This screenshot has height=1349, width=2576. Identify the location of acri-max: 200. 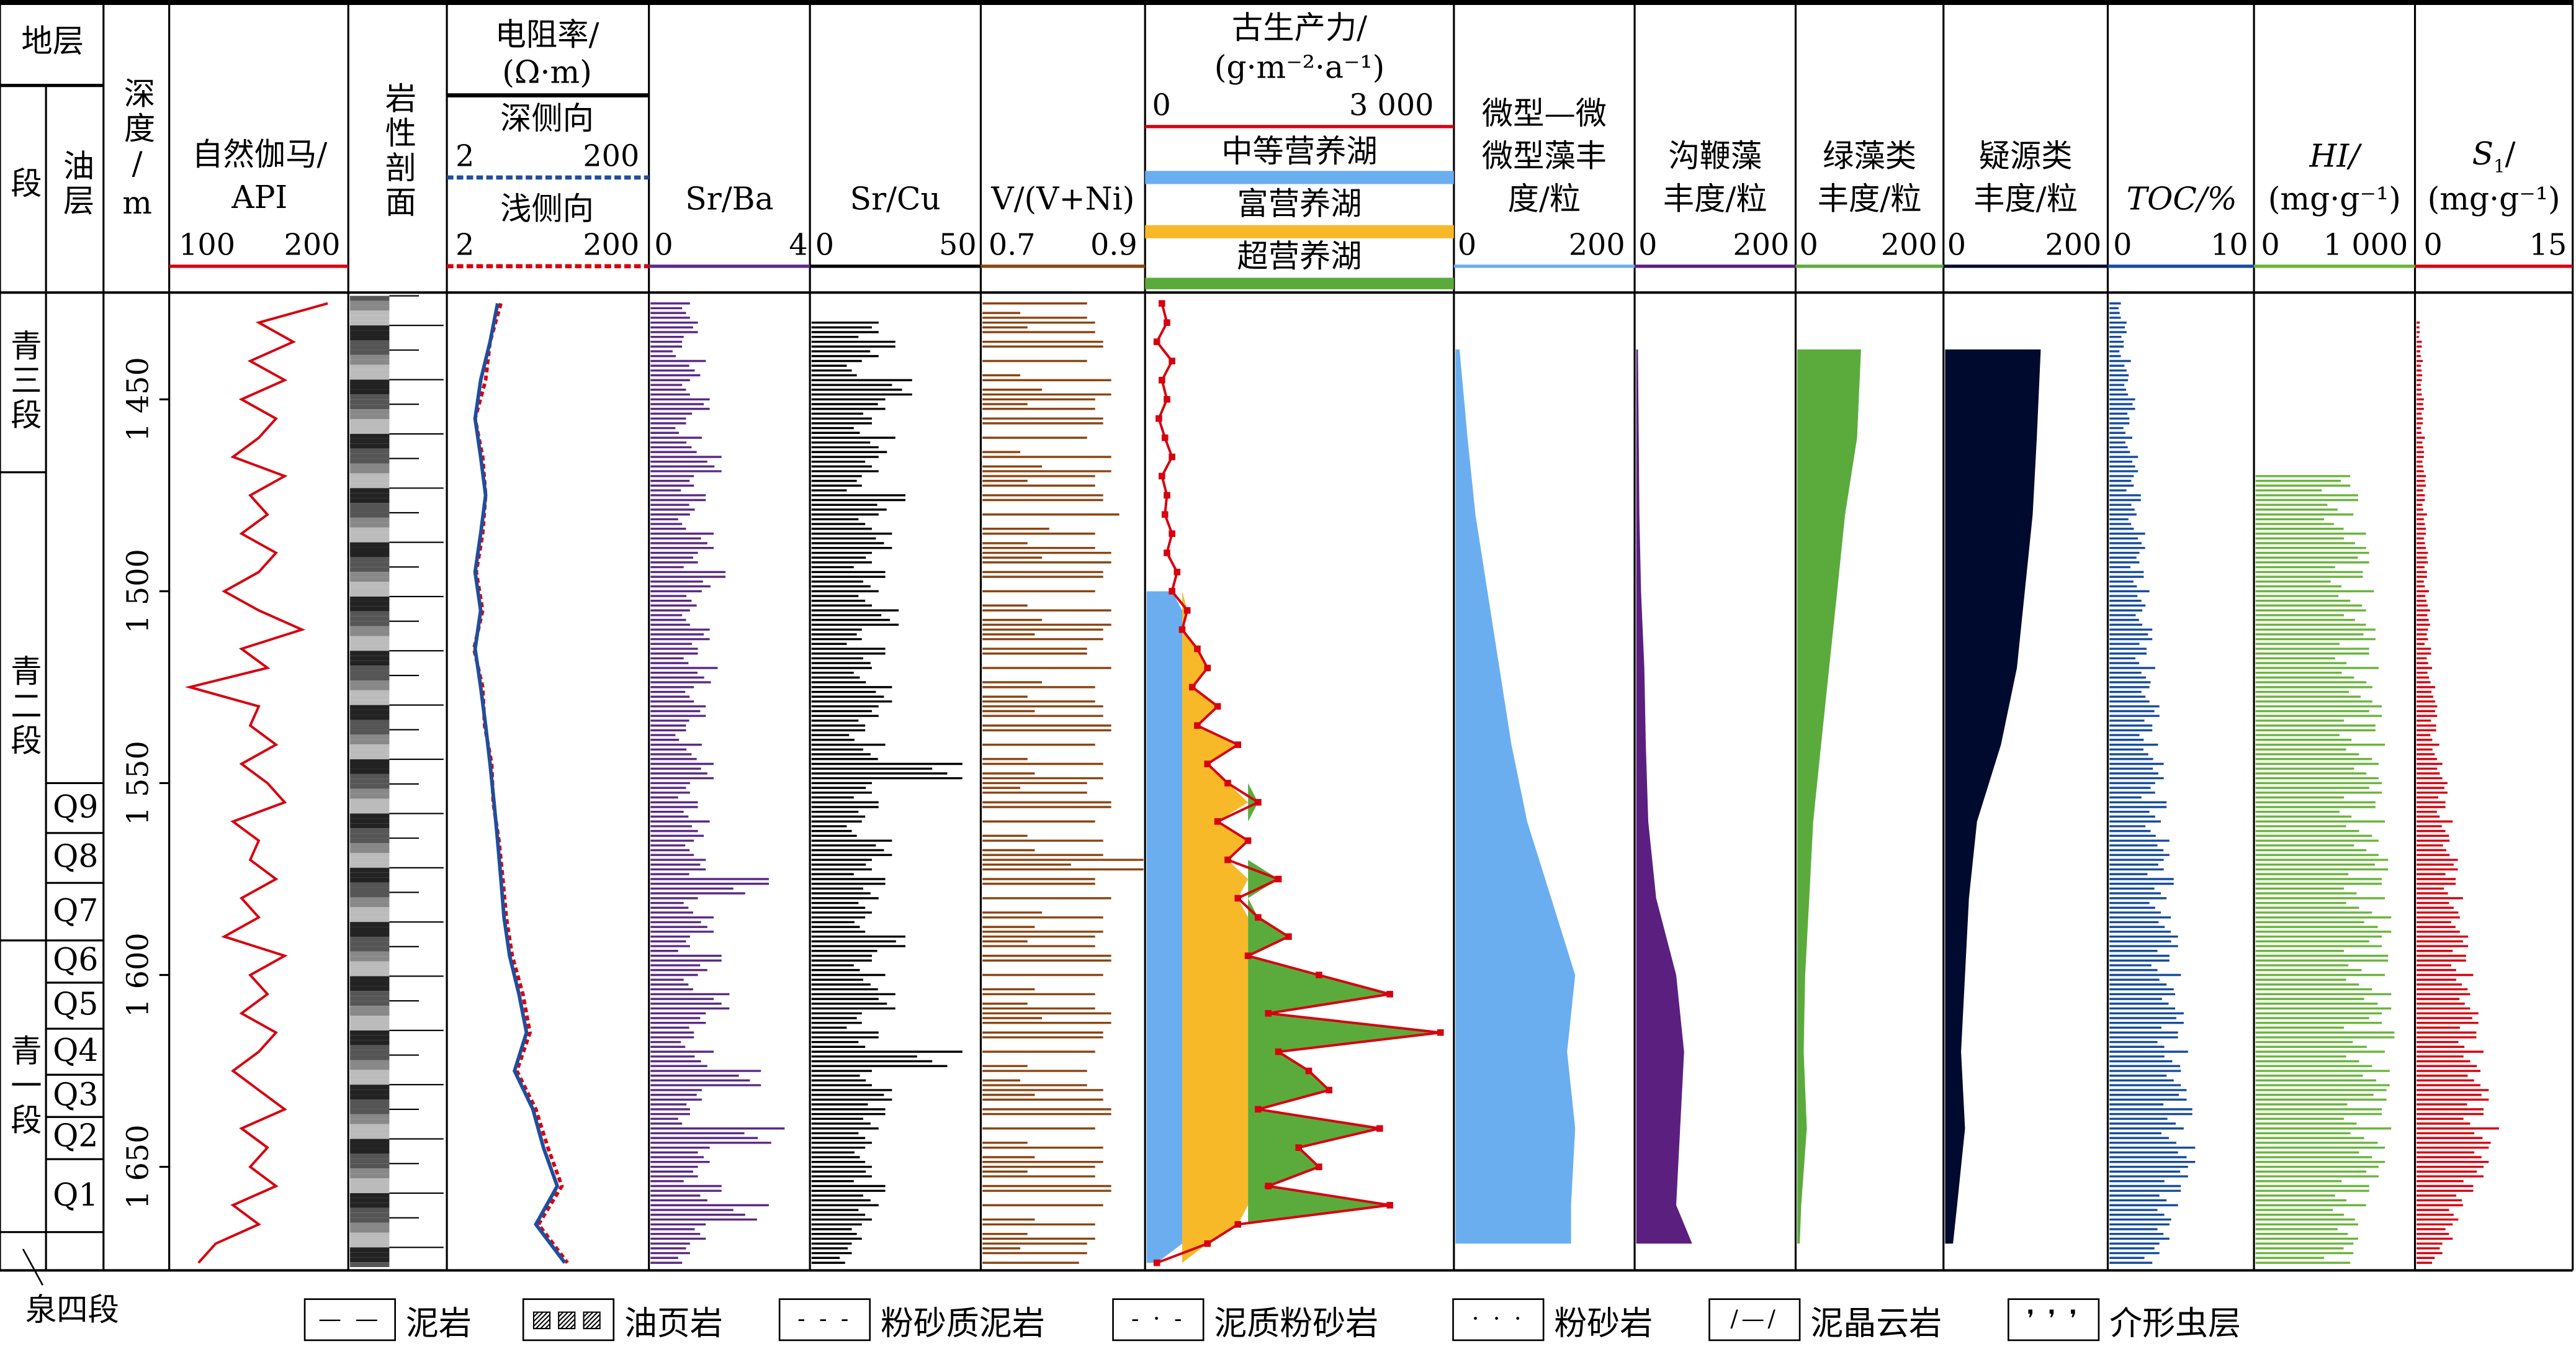
(2073, 245).